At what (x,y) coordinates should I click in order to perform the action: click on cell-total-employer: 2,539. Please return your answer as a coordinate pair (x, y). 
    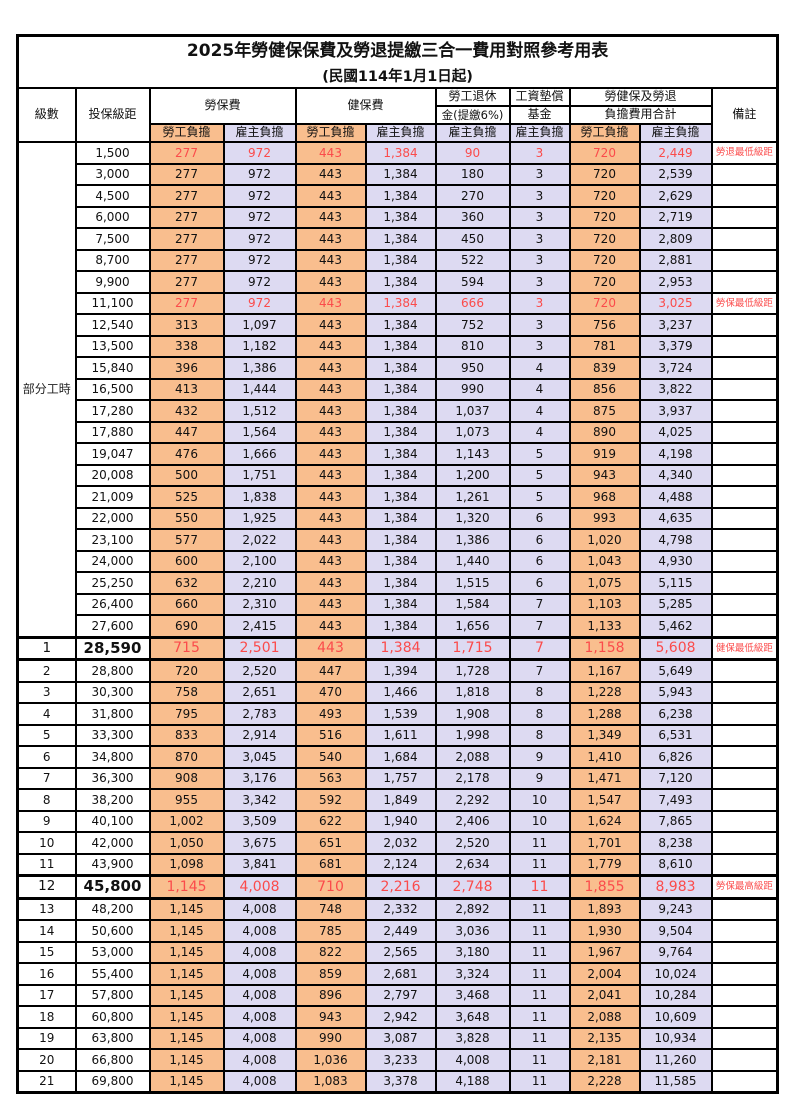
    Looking at the image, I should click on (675, 174).